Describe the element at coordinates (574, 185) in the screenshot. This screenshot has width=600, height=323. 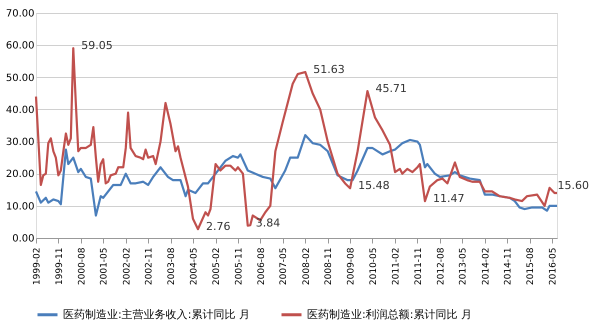
I see `annotation: 15.60` at that location.